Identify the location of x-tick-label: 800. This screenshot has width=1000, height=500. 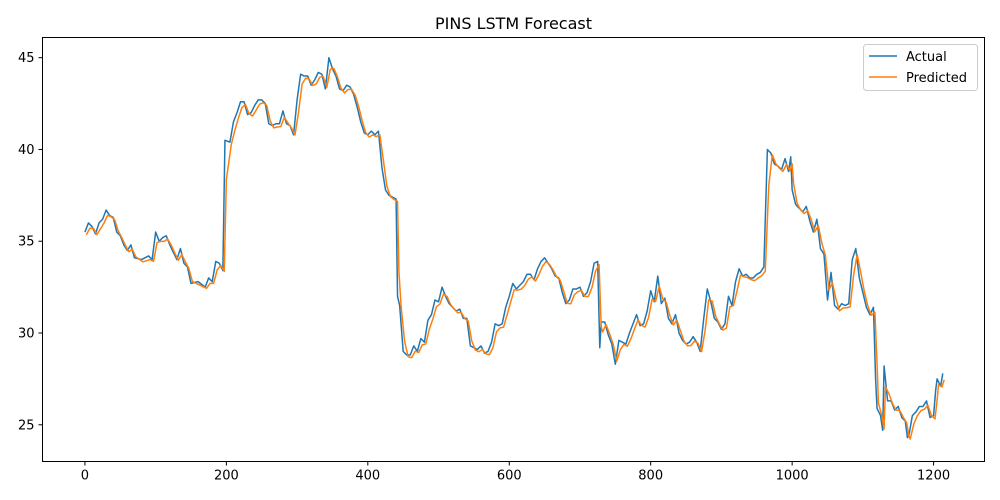
(650, 476).